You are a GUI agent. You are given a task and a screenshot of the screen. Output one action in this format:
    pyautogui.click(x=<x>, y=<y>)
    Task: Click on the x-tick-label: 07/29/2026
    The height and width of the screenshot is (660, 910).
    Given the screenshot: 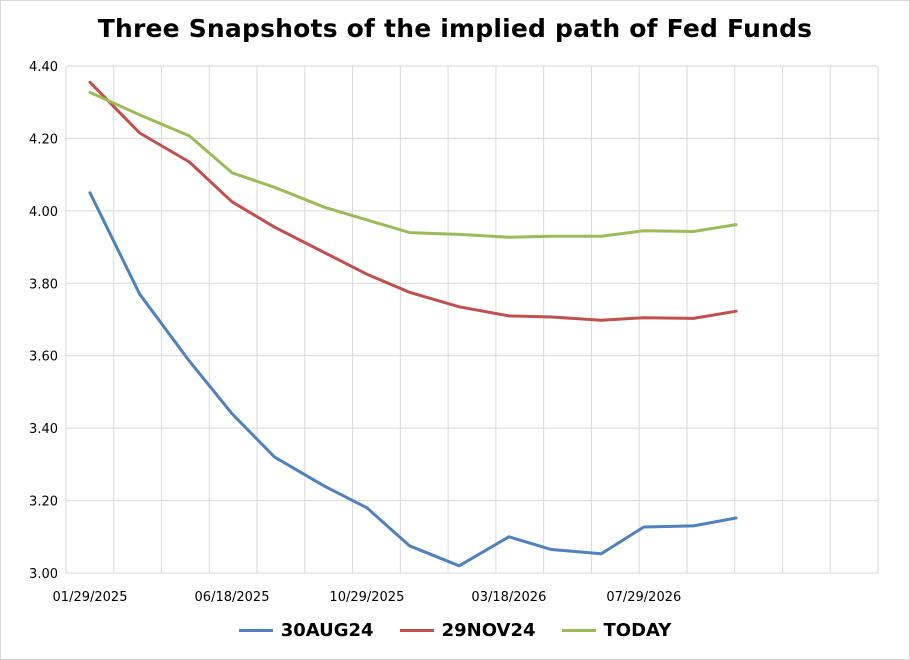 What is the action you would take?
    pyautogui.click(x=643, y=597)
    